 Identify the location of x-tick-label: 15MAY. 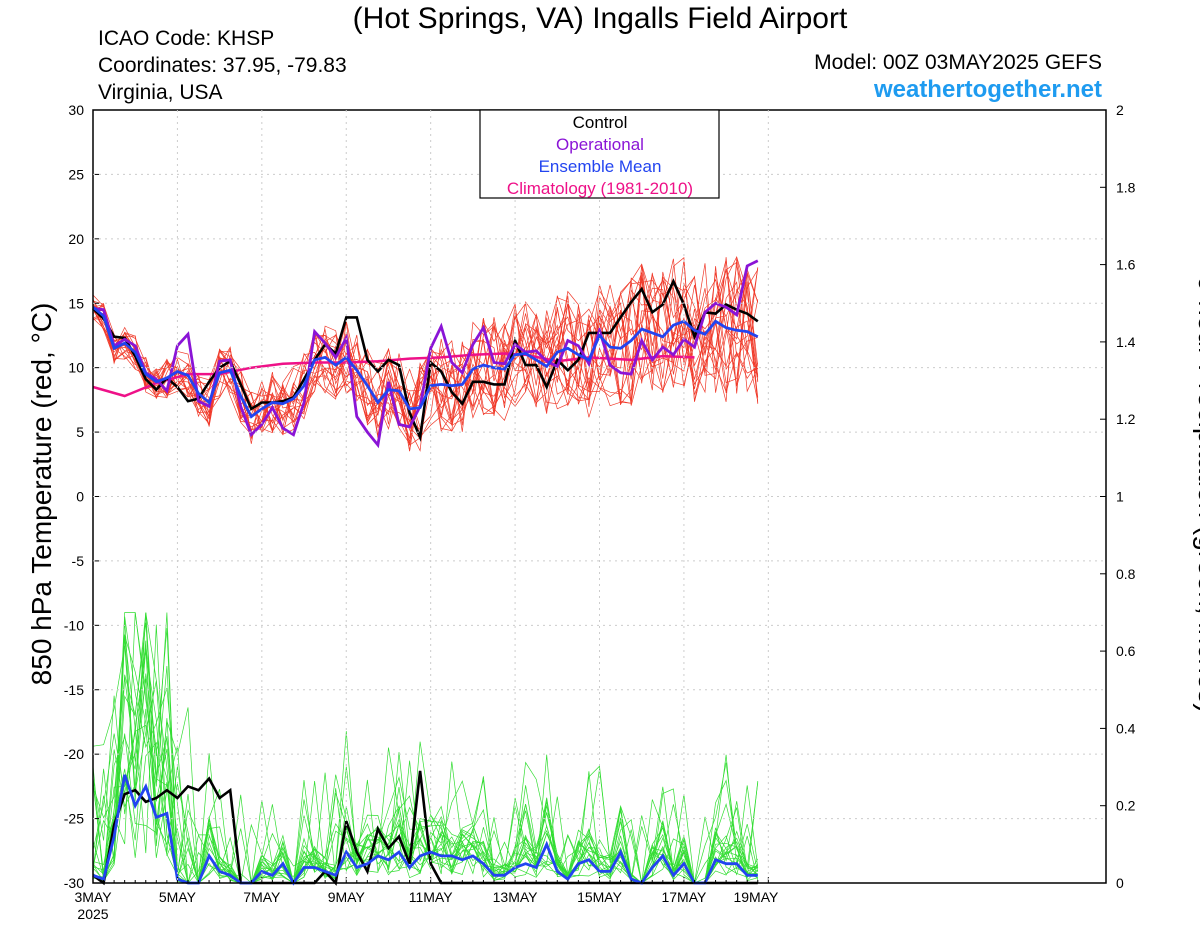
(600, 897).